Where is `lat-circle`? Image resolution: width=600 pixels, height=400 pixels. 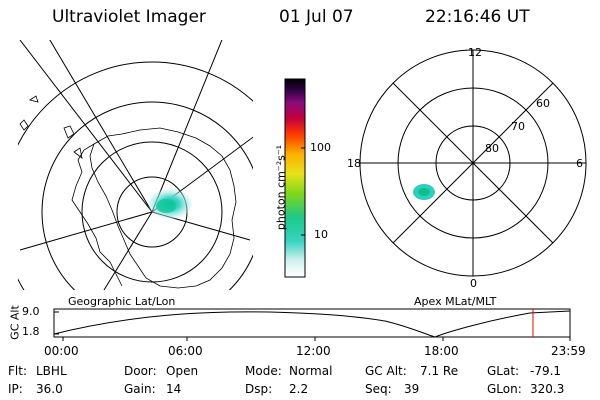 lat-circle is located at coordinates (152, 212).